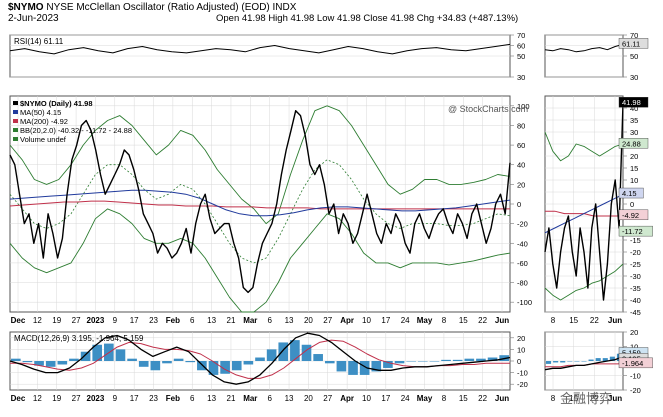 This screenshot has width=663, height=417. What do you see at coordinates (231, 398) in the screenshot?
I see `macd-xaxis-label: 21` at bounding box center [231, 398].